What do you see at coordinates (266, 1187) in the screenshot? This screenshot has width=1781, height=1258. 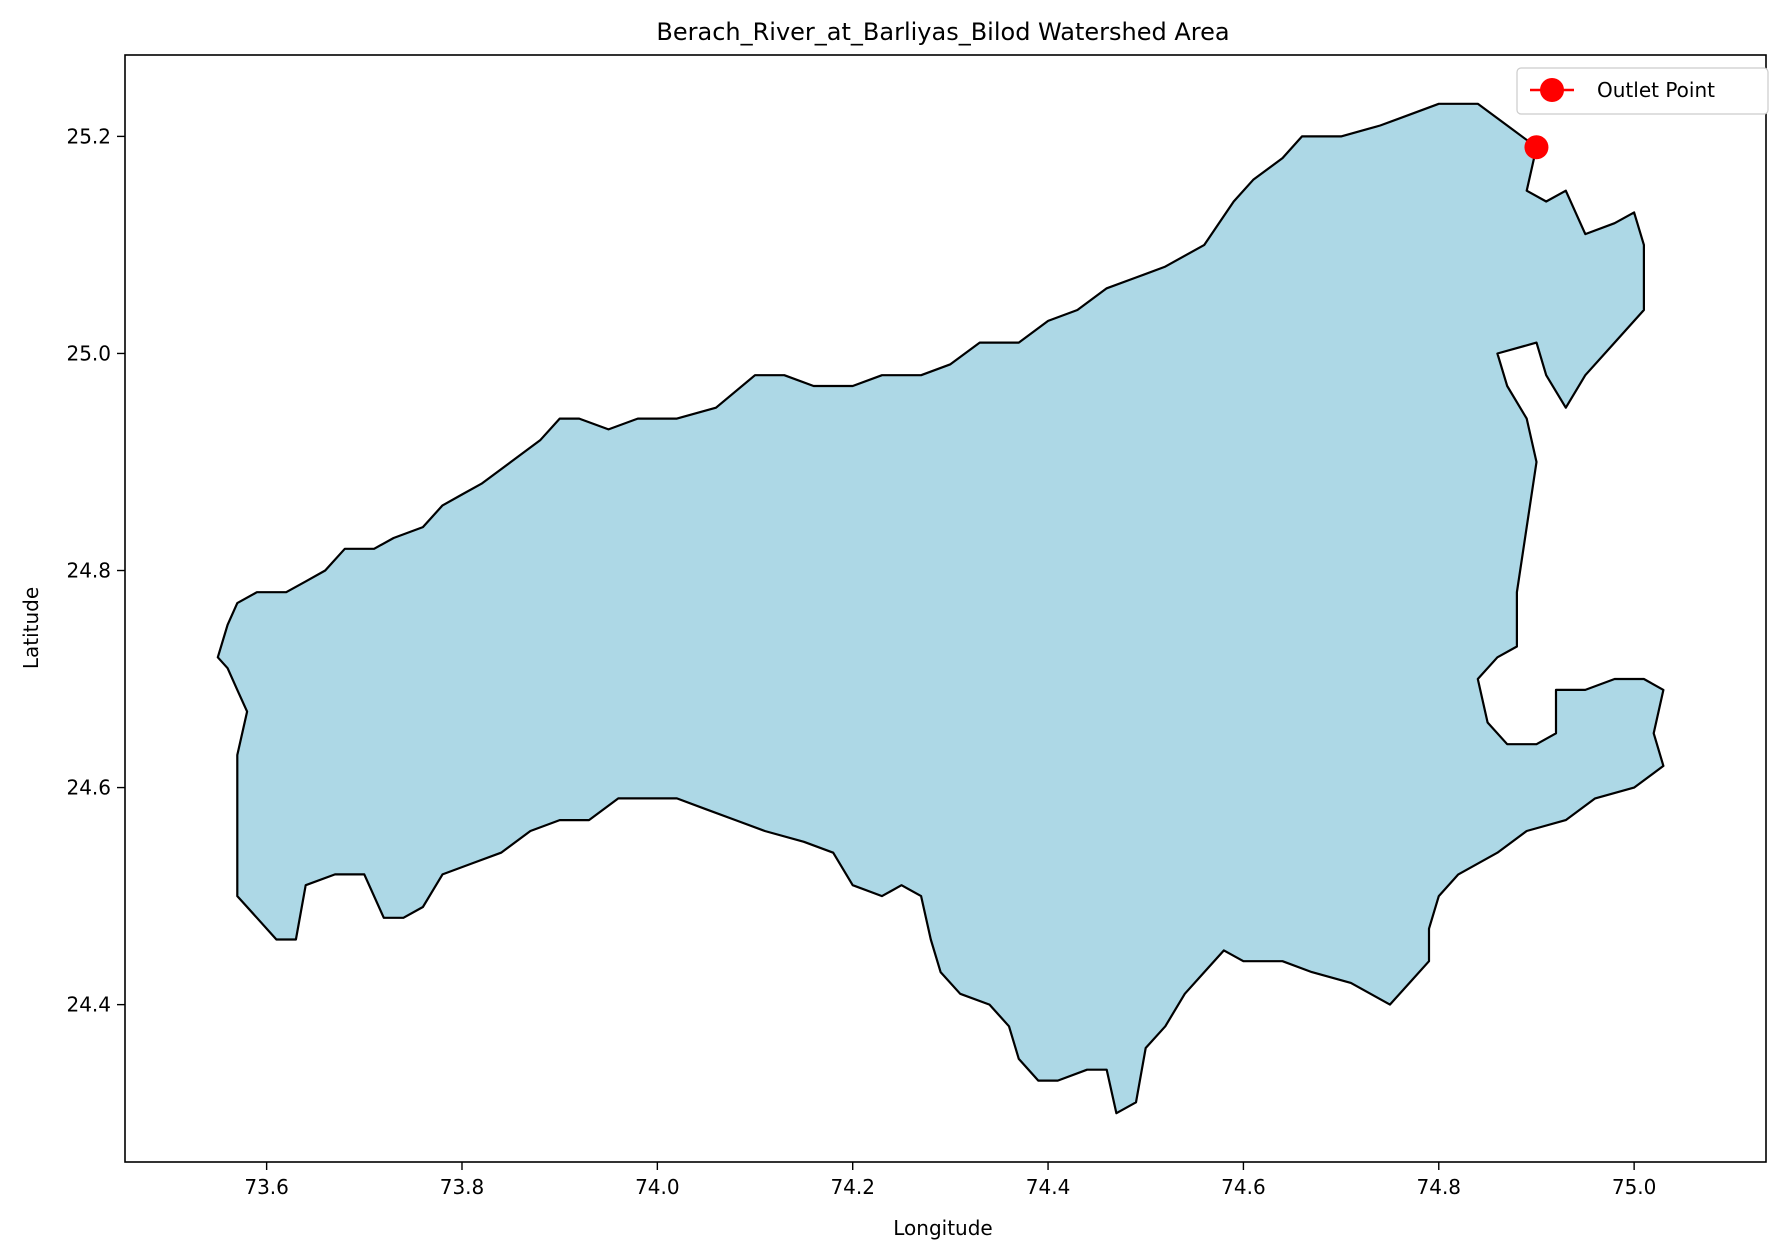 I see `x-tick-label: 73.6` at bounding box center [266, 1187].